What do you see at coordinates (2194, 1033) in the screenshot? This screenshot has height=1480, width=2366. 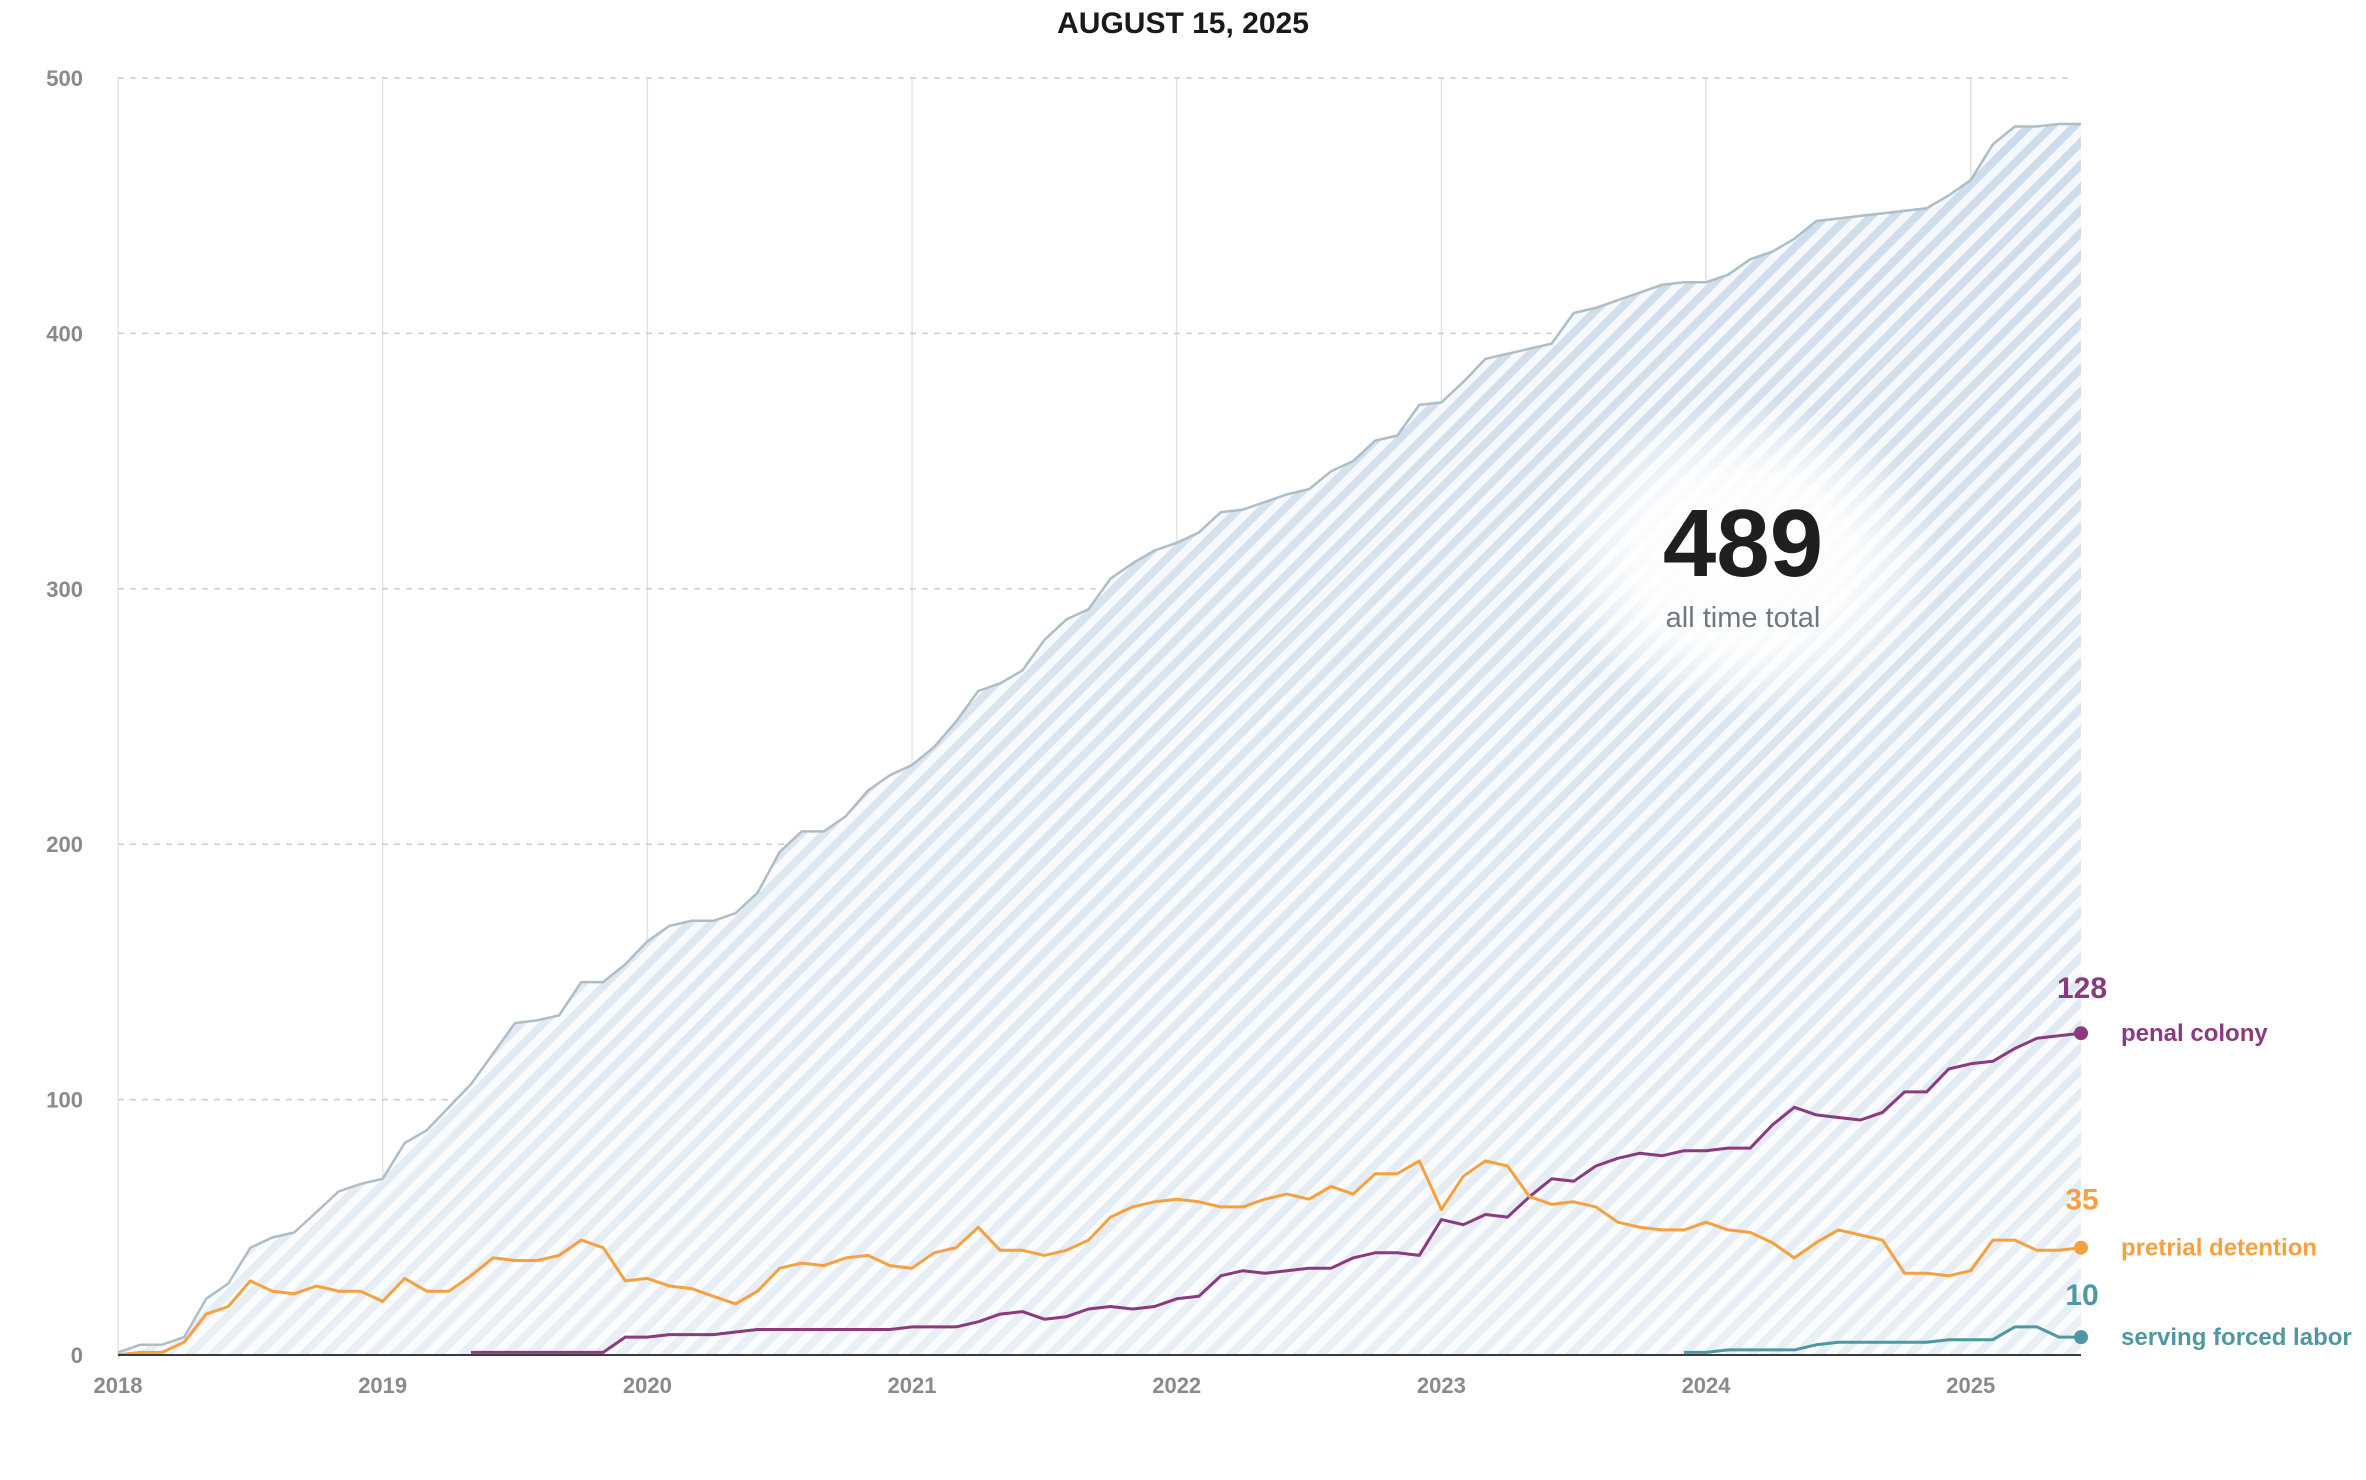 I see `series-name-label: penal colony` at bounding box center [2194, 1033].